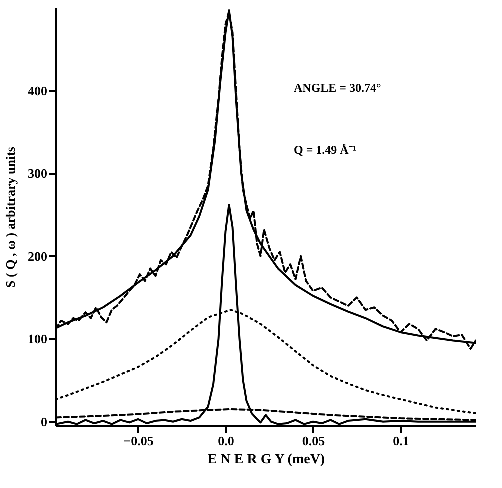  What do you see at coordinates (314, 441) in the screenshot?
I see `x-tick-label: 0.05` at bounding box center [314, 441].